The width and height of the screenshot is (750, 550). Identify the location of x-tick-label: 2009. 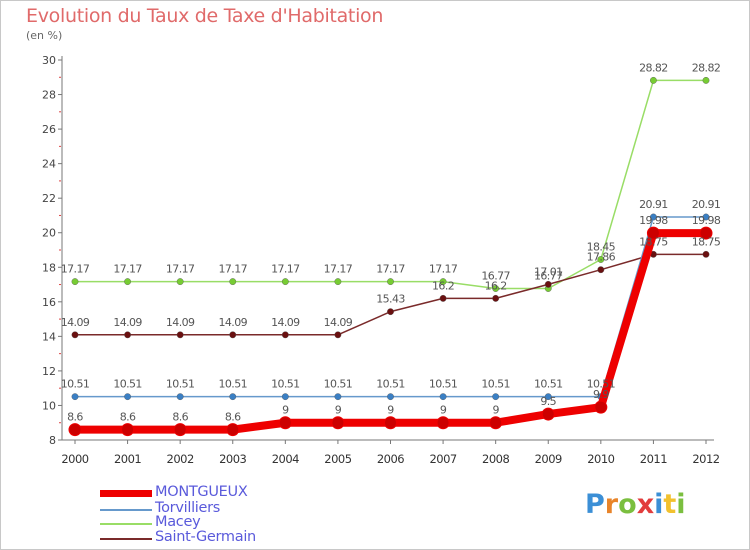
(548, 459).